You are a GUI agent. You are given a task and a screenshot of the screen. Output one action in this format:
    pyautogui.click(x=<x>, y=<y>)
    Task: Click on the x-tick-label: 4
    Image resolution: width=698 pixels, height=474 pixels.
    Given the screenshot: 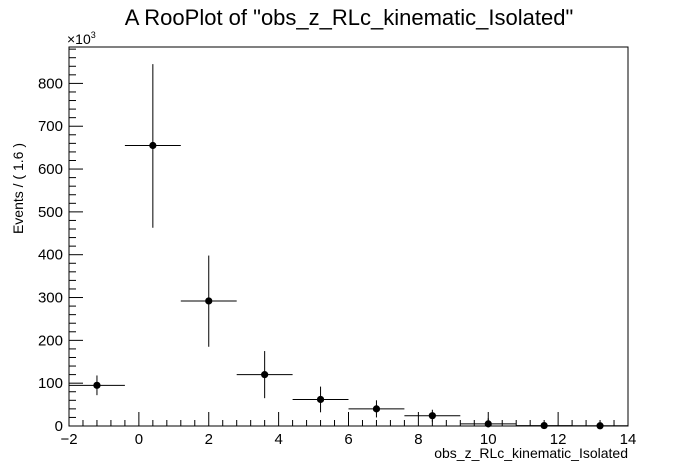 What is the action you would take?
    pyautogui.click(x=278, y=439)
    